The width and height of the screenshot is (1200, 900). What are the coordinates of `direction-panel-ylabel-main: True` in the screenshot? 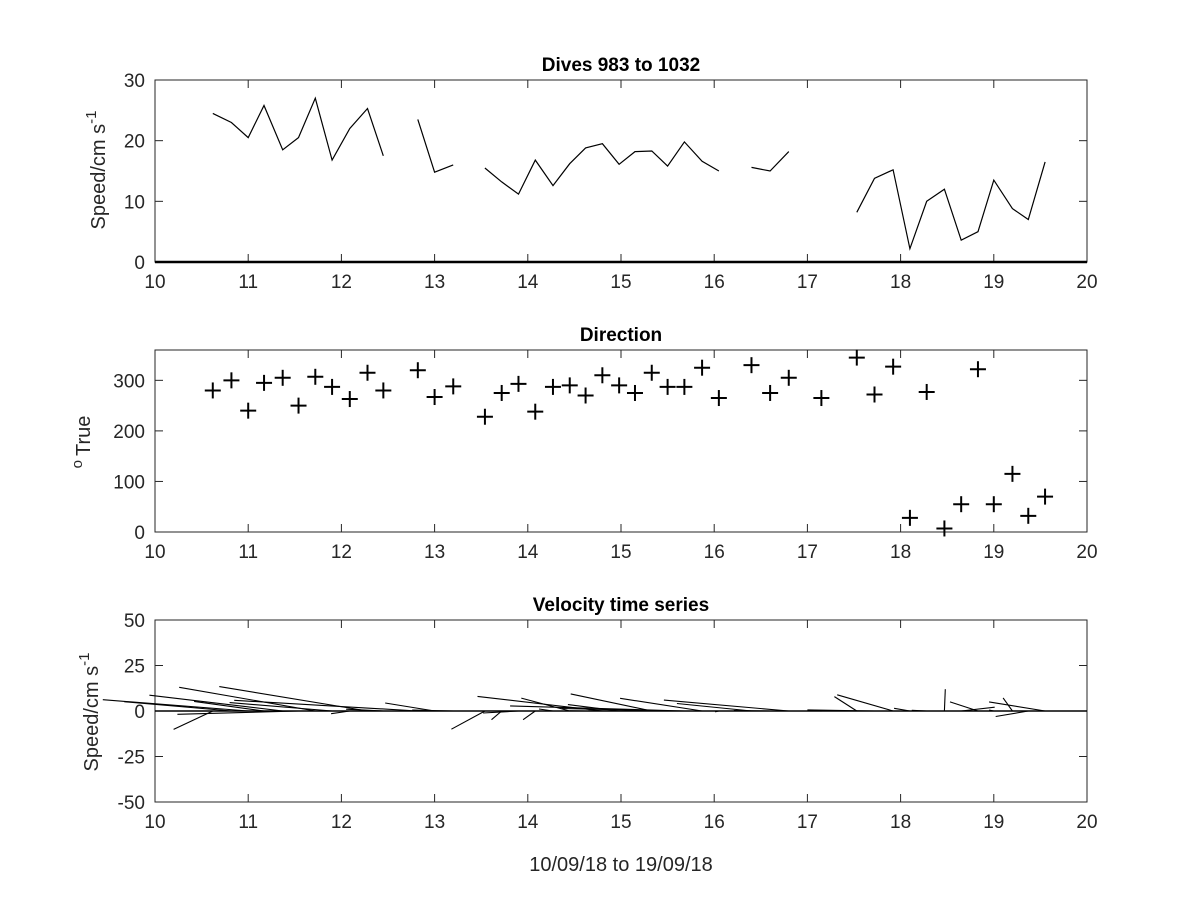 It's located at (84, 436).